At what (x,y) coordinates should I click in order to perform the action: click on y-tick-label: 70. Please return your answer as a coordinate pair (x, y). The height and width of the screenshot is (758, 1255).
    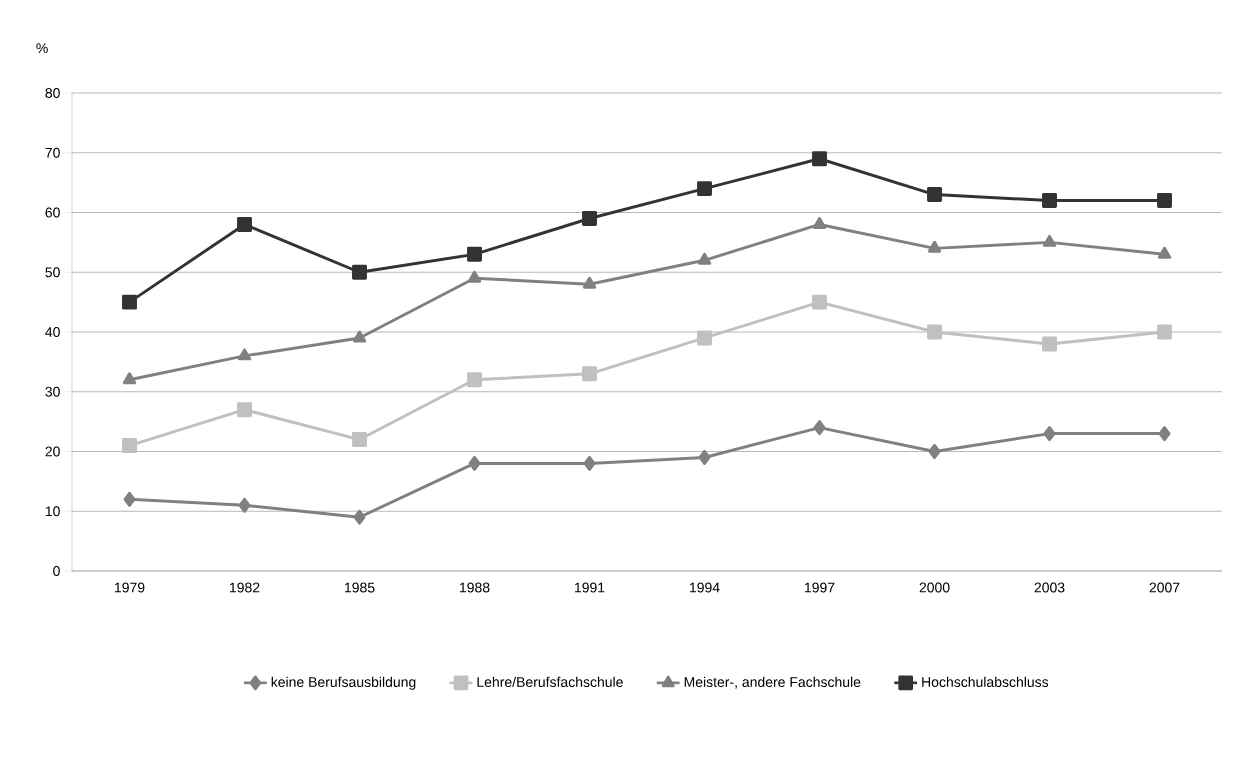
    Looking at the image, I should click on (52, 152).